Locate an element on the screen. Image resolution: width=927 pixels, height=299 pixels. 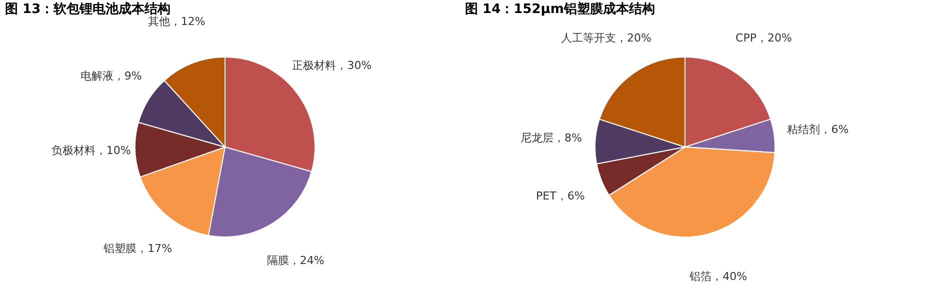
slice-label: CPP，20% is located at coordinates (764, 38).